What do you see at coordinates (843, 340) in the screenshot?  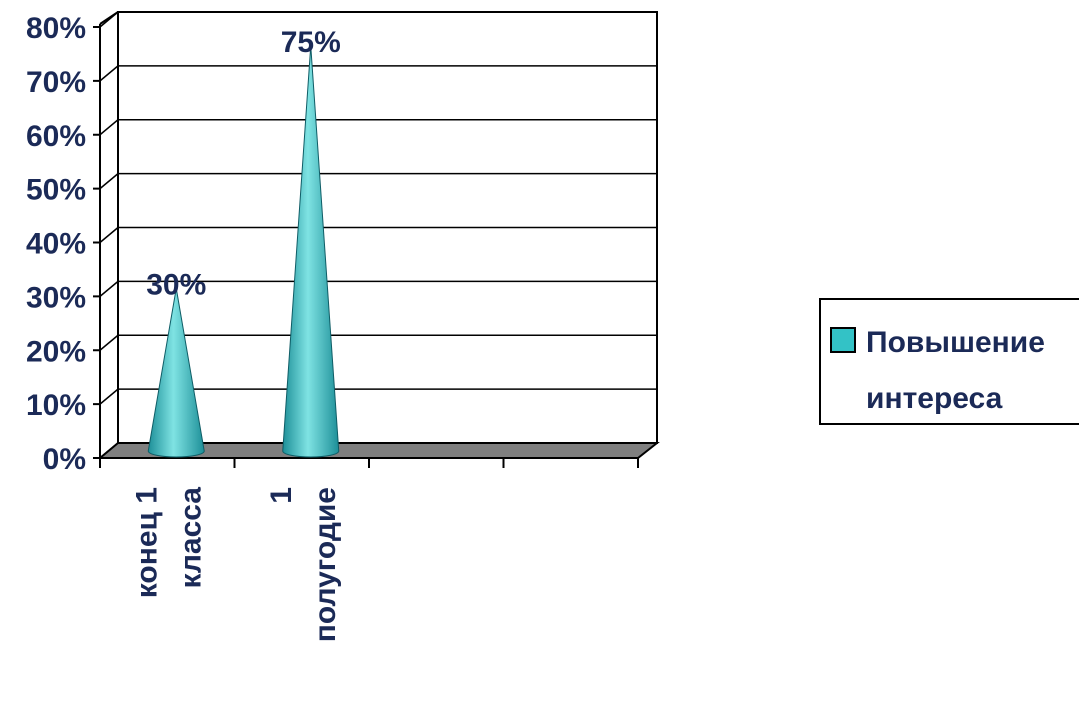 I see `legend-swatch` at bounding box center [843, 340].